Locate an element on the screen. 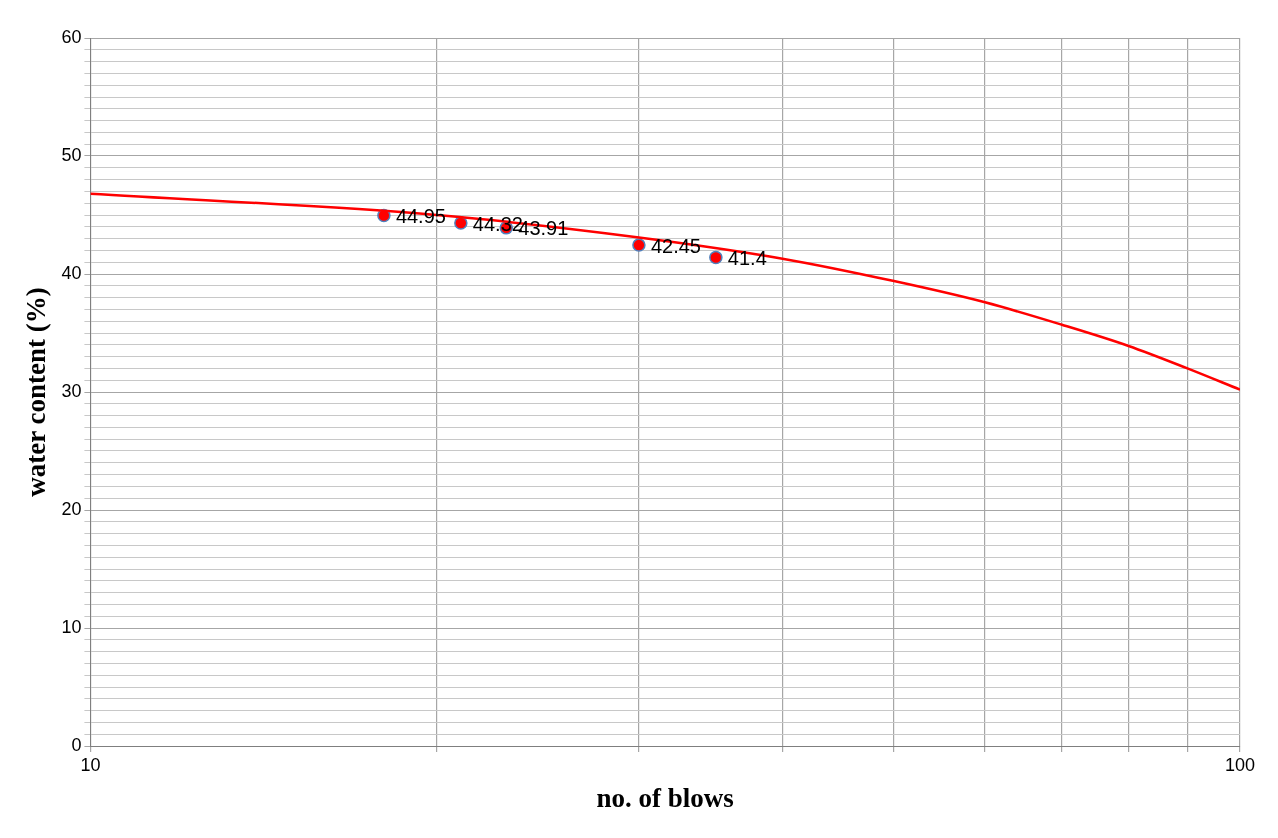  x-tick-label: 100 is located at coordinates (1240, 764).